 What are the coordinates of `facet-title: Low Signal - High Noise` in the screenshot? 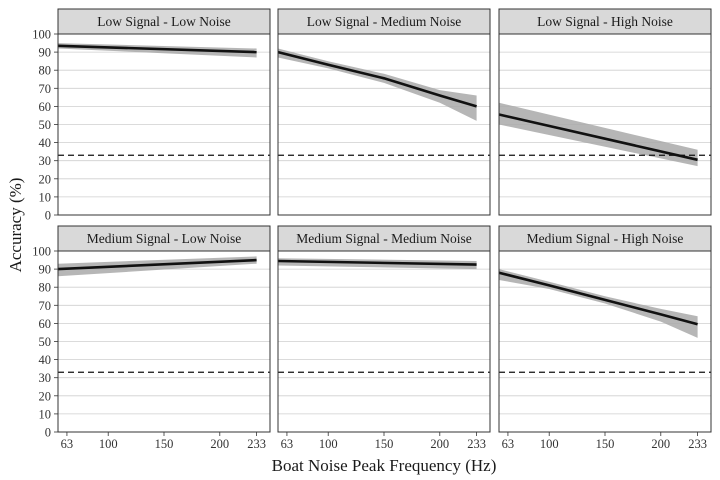 It's located at (605, 21).